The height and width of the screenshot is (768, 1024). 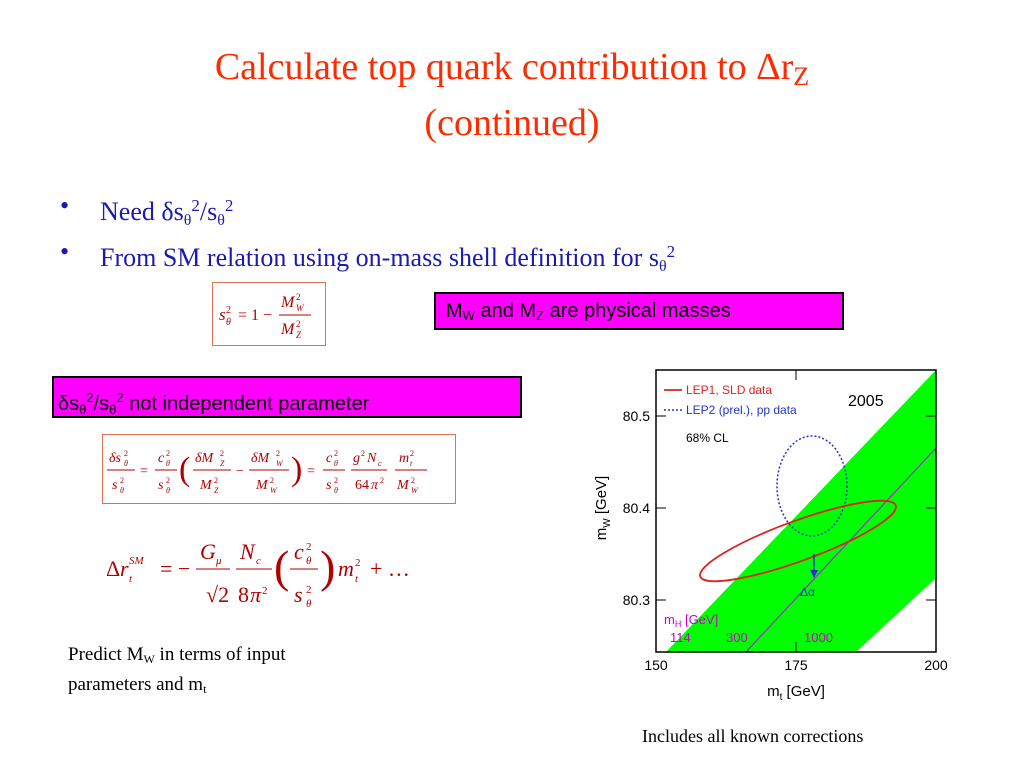 What do you see at coordinates (512, 123) in the screenshot?
I see `title-line-2: (continued)` at bounding box center [512, 123].